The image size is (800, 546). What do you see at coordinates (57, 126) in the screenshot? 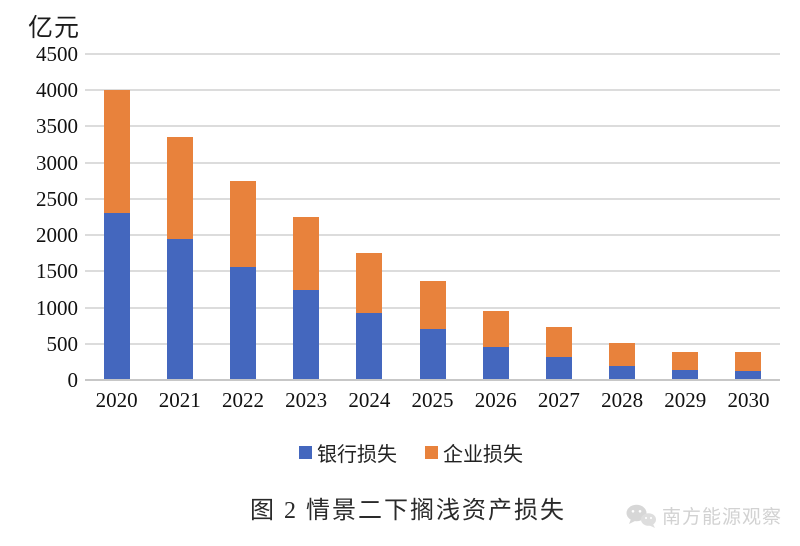
I see `y-tick-label: 3500` at bounding box center [57, 126].